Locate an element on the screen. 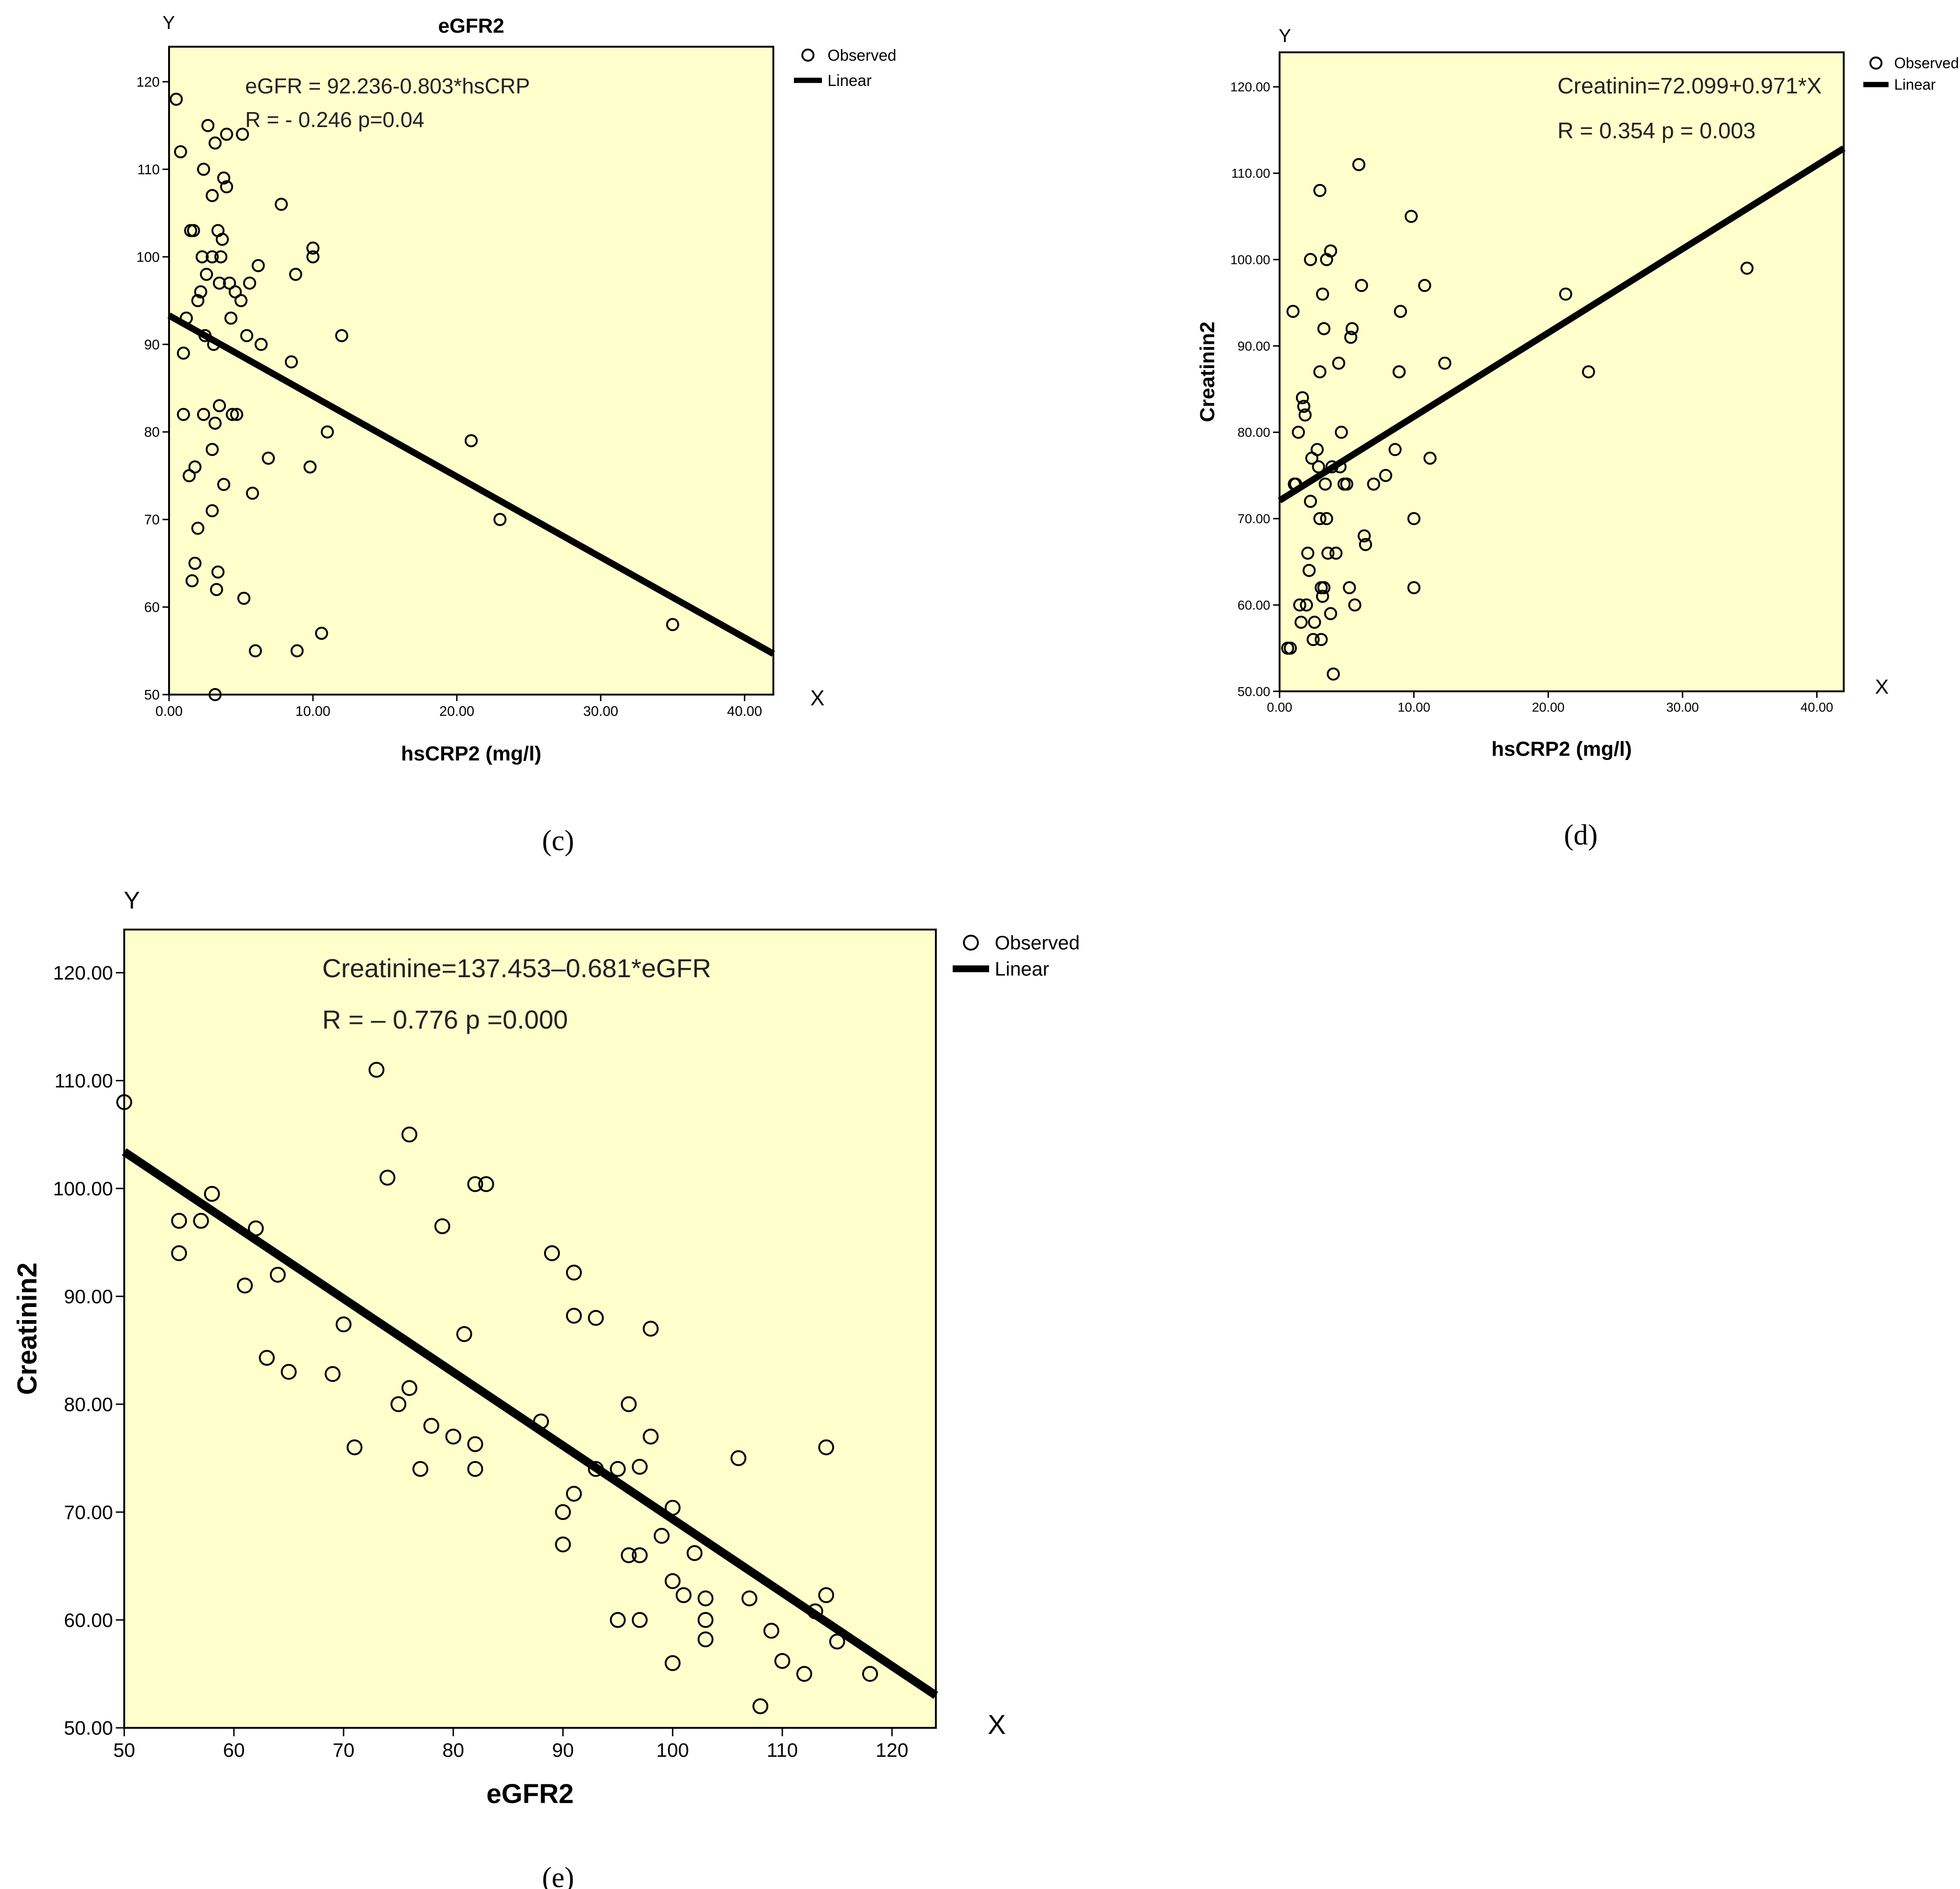 The width and height of the screenshot is (1960, 1889). x-tick-label: 90 is located at coordinates (563, 1750).